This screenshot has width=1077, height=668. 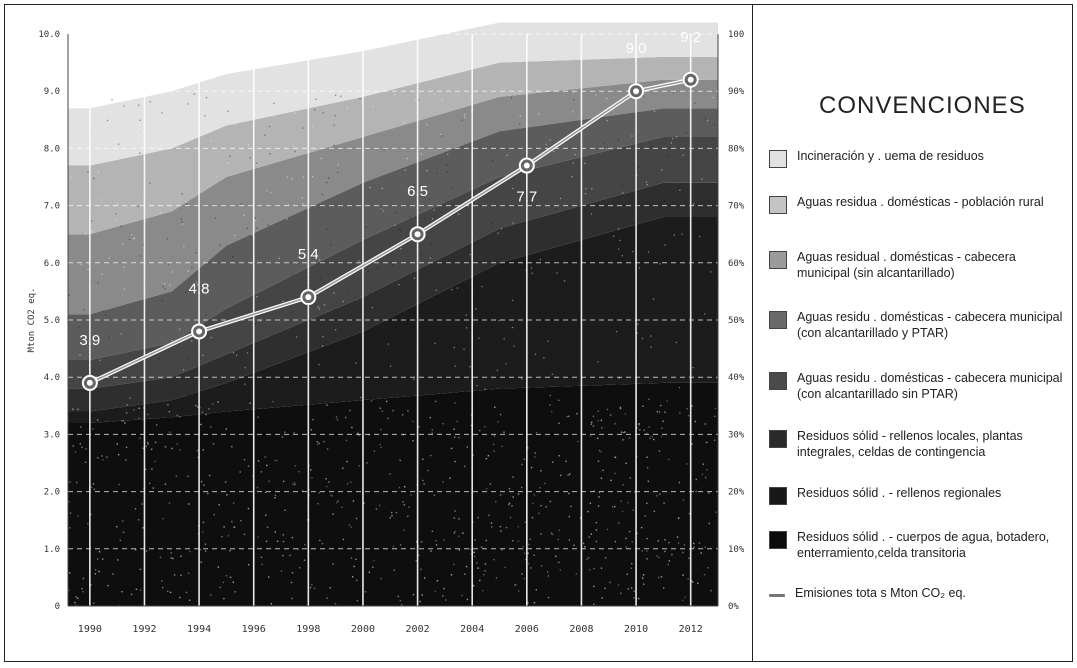 I want to click on x-tick-label-2010: 2010, so click(x=636, y=629).